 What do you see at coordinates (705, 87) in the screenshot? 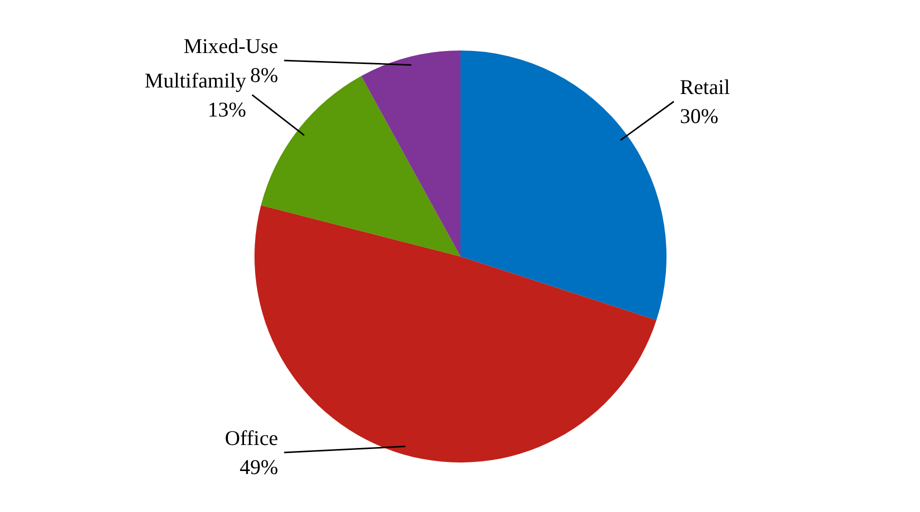
I see `slice-label: Retail` at bounding box center [705, 87].